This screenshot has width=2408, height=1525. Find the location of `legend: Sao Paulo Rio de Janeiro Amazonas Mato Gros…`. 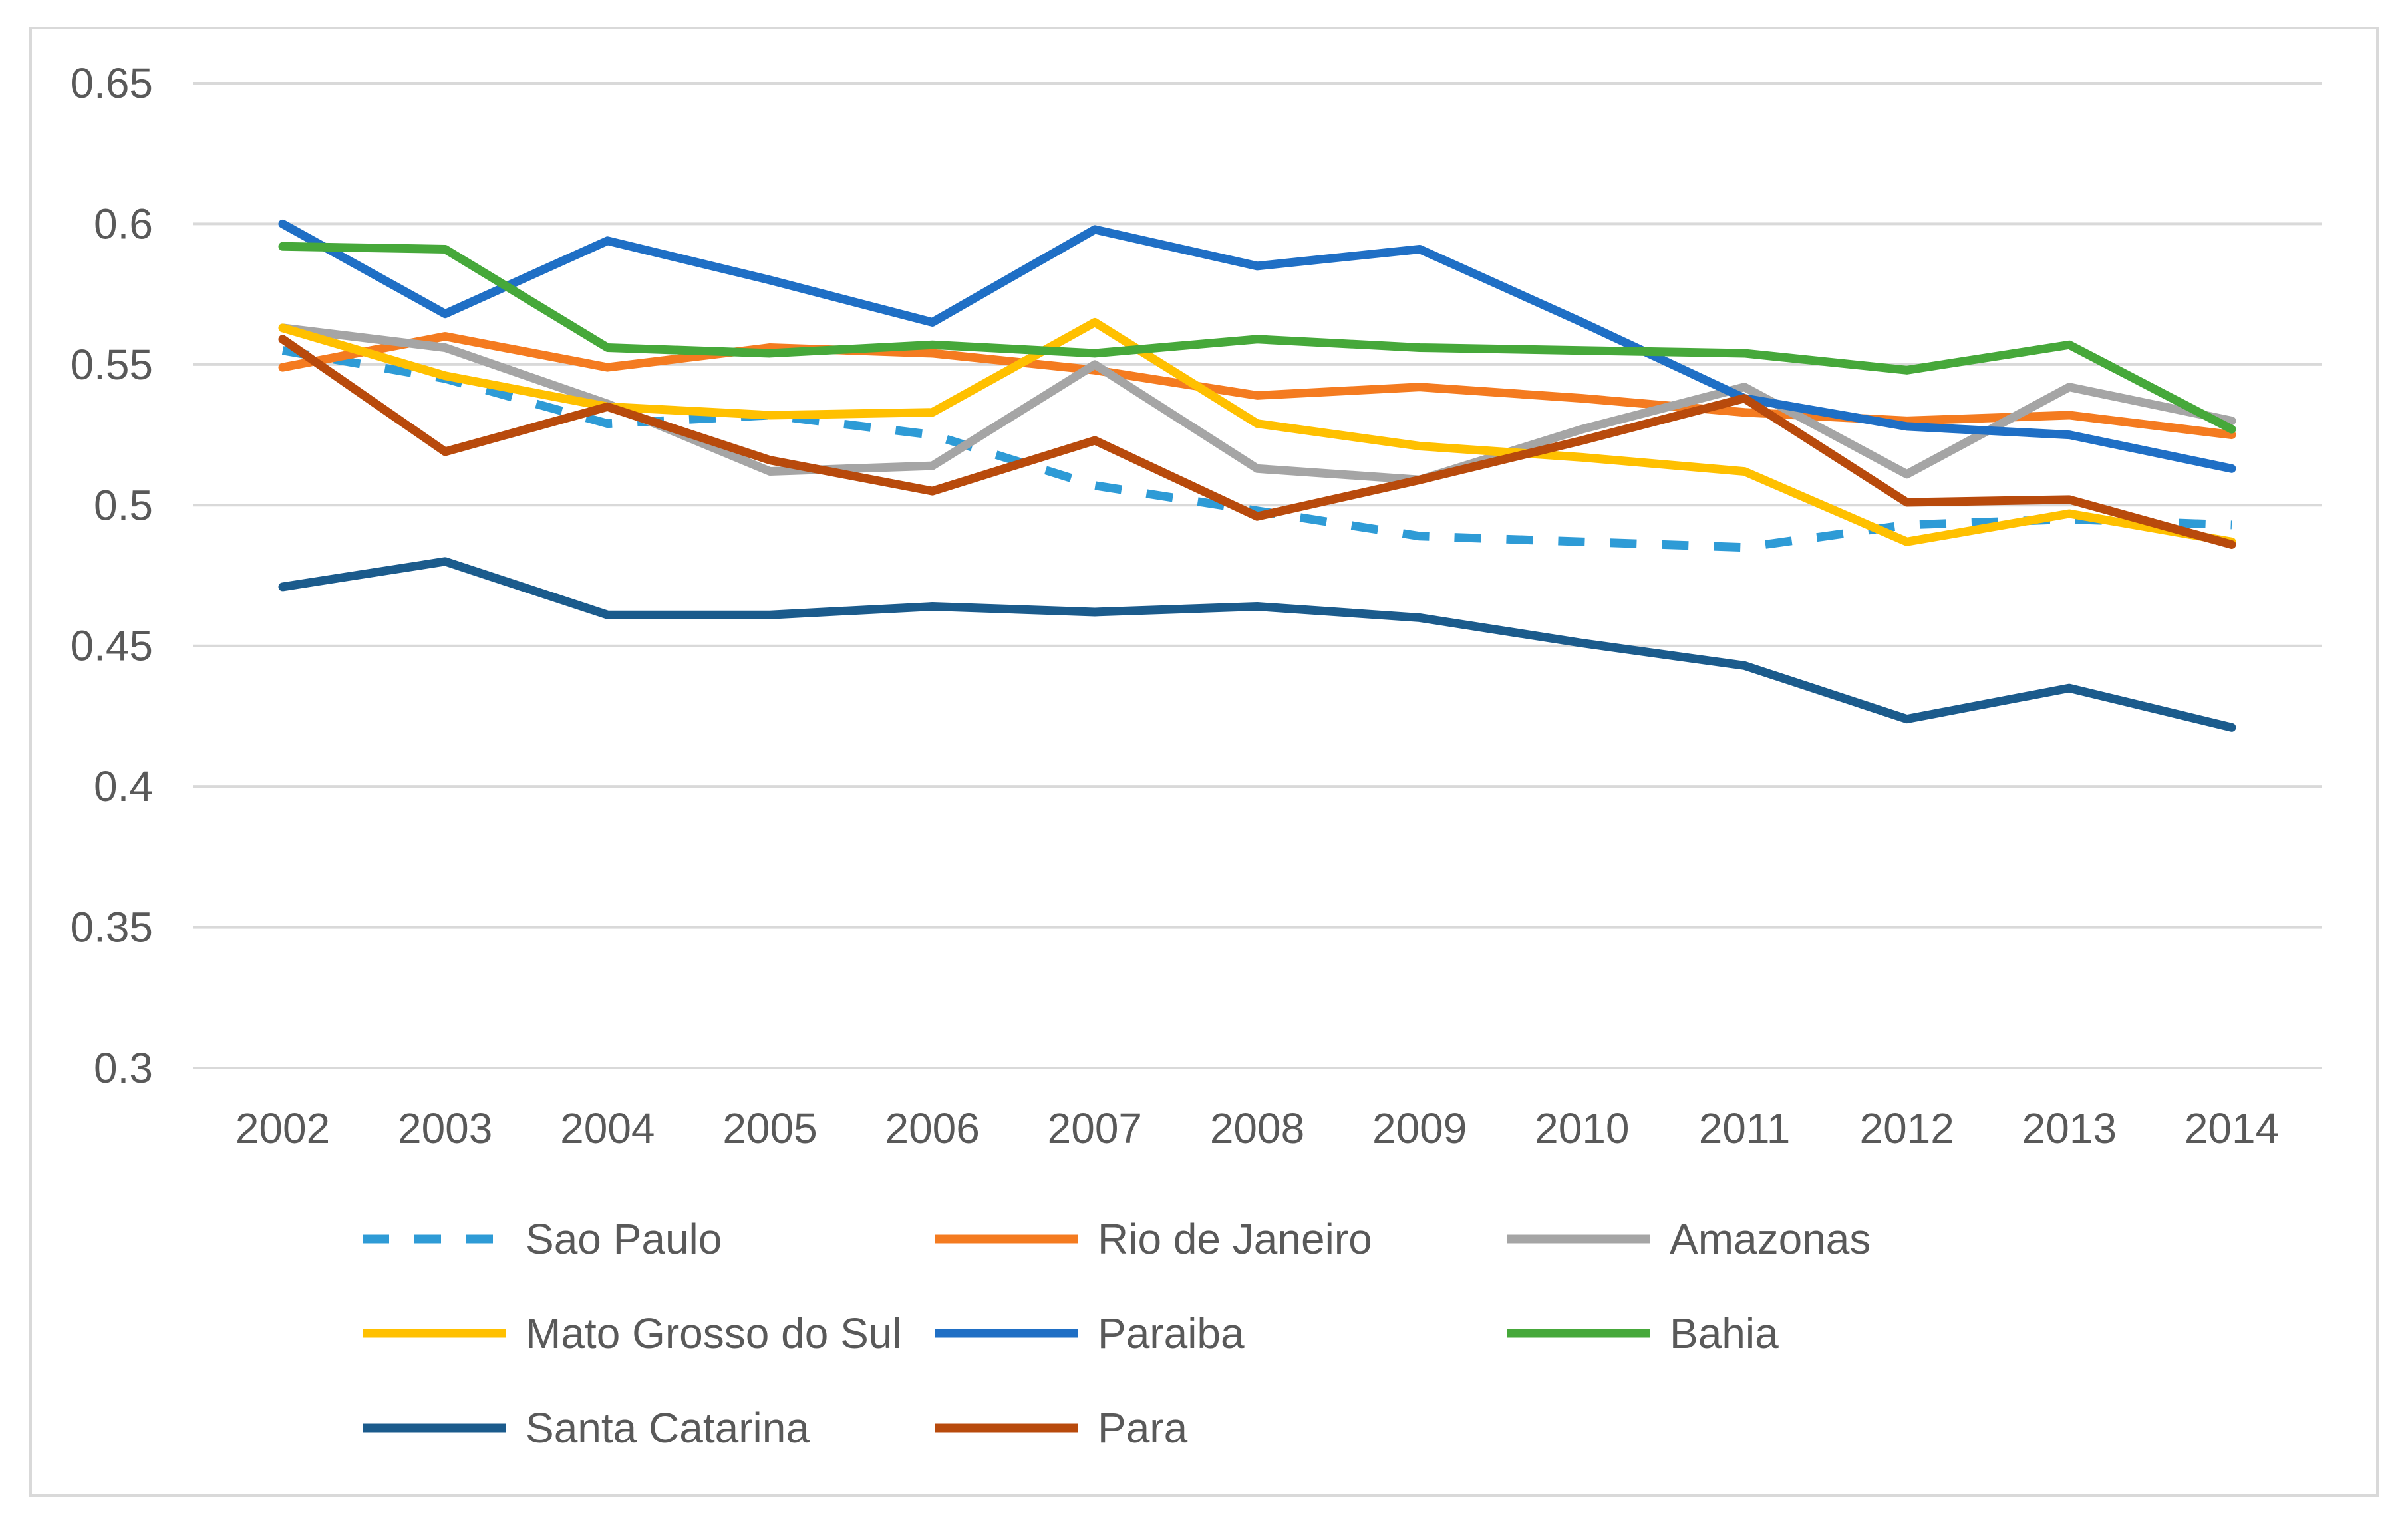

legend: Sao Paulo Rio de Janeiro Amazonas Mato Gros… is located at coordinates (1117, 1333).